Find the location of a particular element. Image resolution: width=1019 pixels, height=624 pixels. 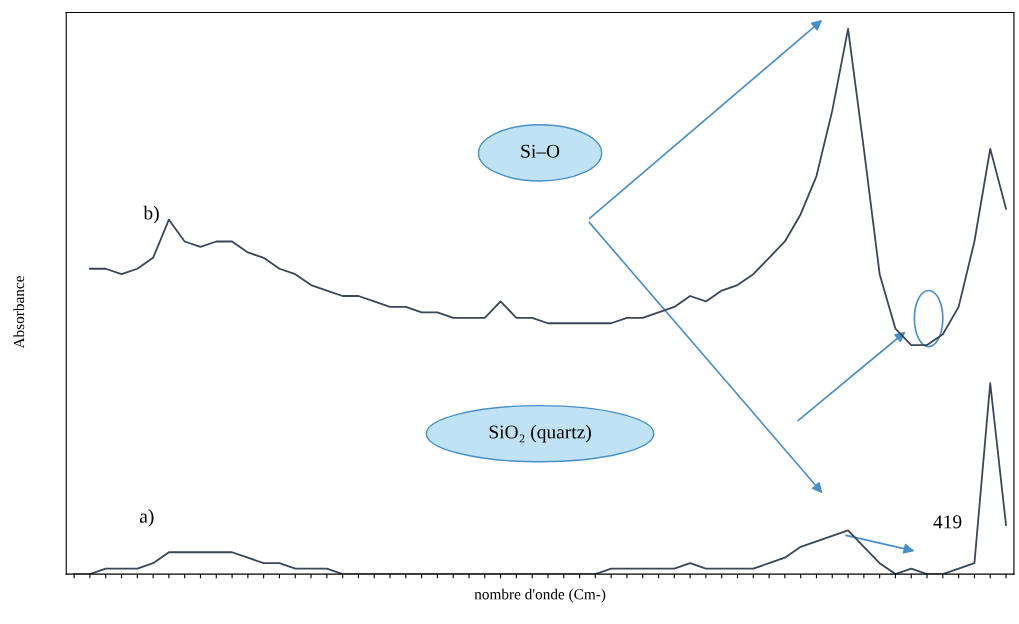

annotation: b) is located at coordinates (151, 214).